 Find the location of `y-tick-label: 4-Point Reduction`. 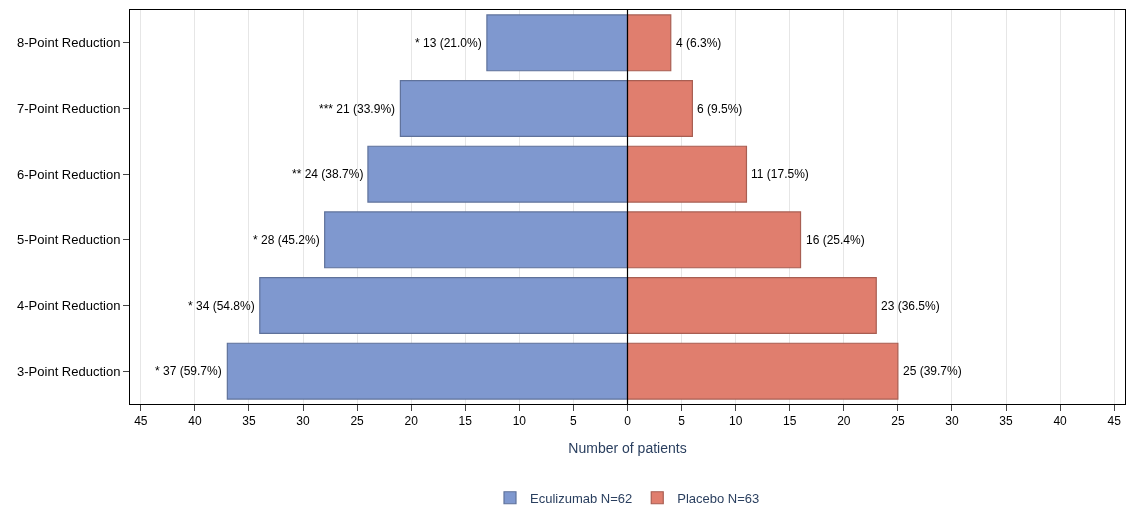

y-tick-label: 4-Point Reduction is located at coordinates (69, 306).